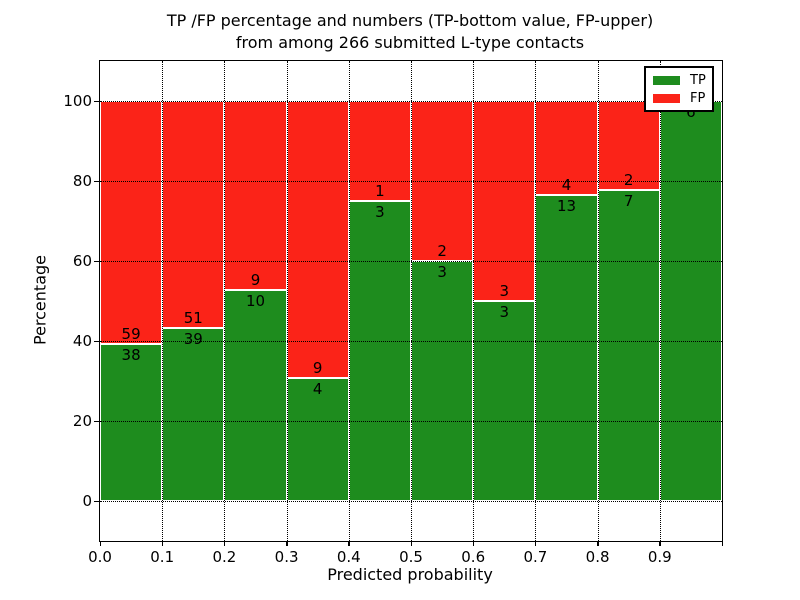 The image size is (800, 600). What do you see at coordinates (628, 200) in the screenshot?
I see `bar-label-tp-8: 7` at bounding box center [628, 200].